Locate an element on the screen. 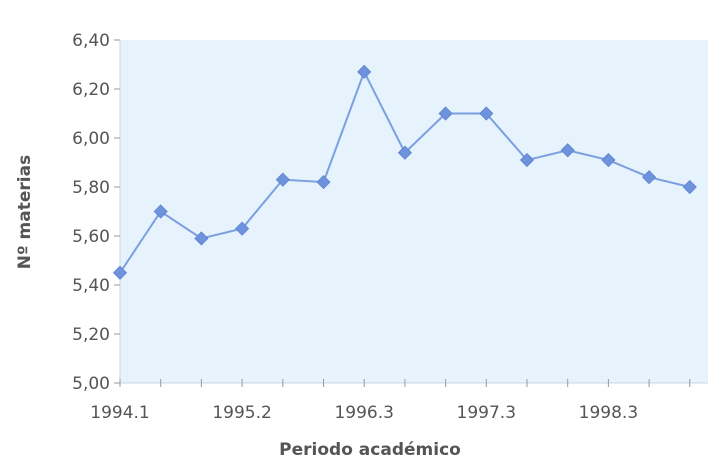 This screenshot has width=727, height=465. y-tick-label: 6,40 is located at coordinates (91, 41).